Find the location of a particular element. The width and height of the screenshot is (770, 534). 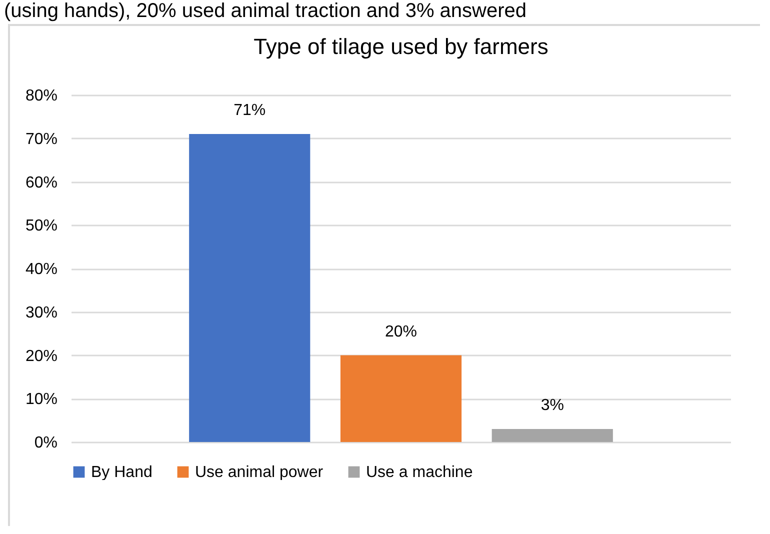

y-tick-label: 20% is located at coordinates (41, 356).